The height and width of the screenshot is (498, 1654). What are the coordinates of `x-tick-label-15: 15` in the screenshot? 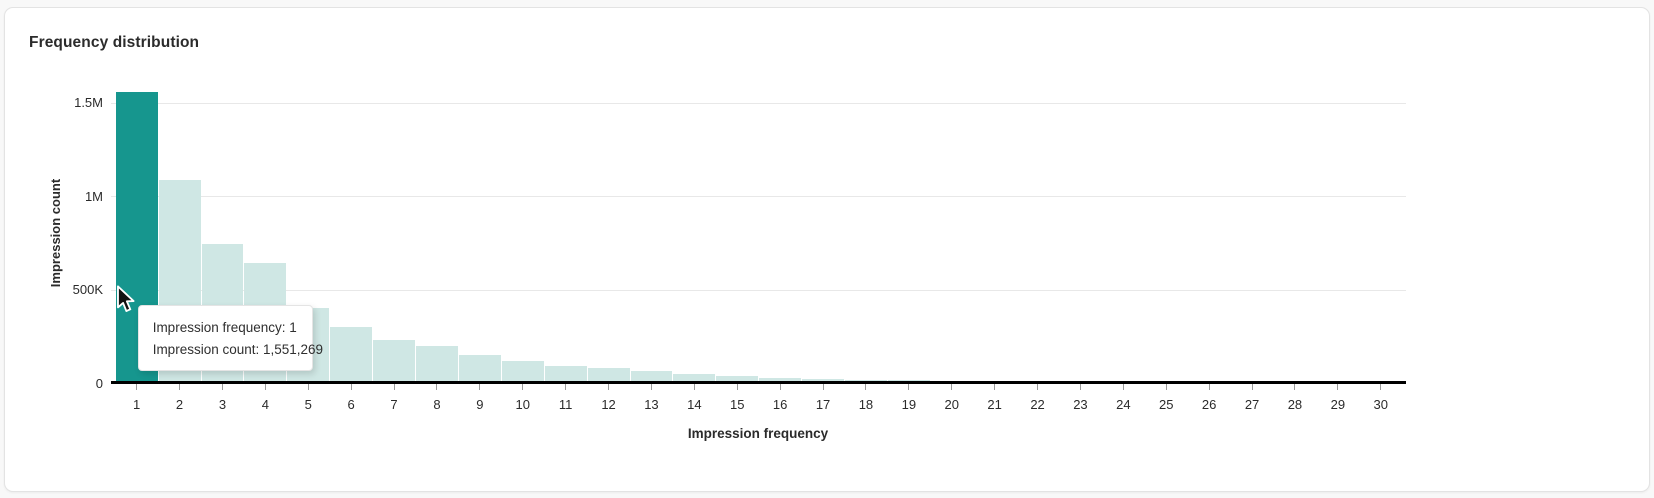 It's located at (737, 404).